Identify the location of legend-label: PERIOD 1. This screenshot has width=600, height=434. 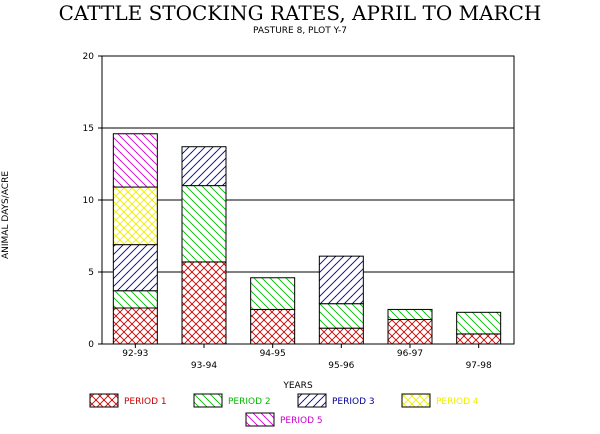
(145, 402).